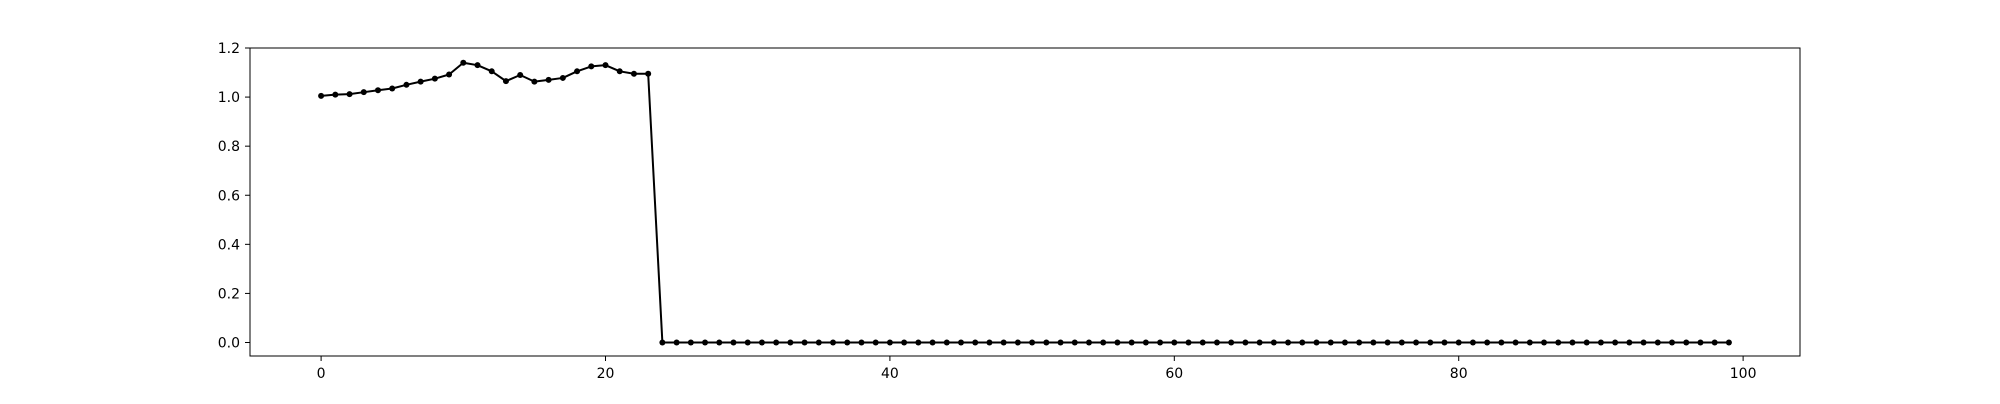 The image size is (2000, 404). I want to click on x-tick-label: 80, so click(1459, 374).